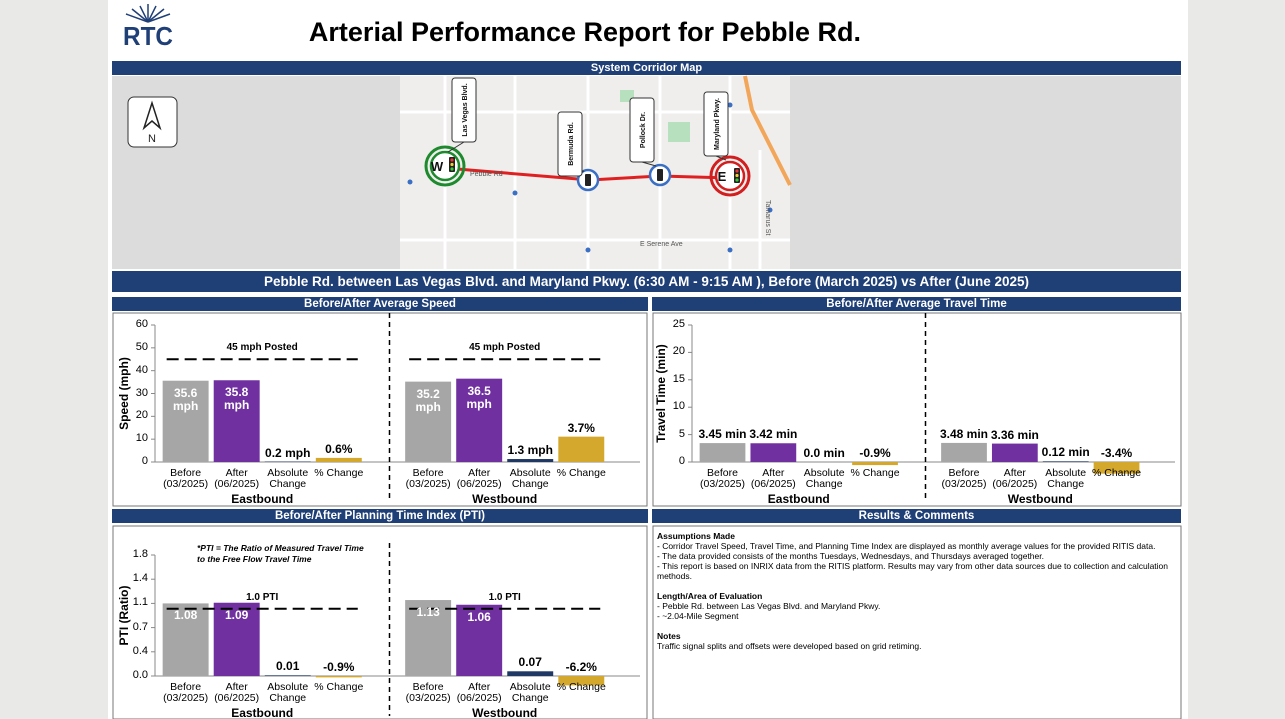 This screenshot has width=1285, height=719. Describe the element at coordinates (767, 217) in the screenshot. I see `street-label: Tamarus St` at that location.